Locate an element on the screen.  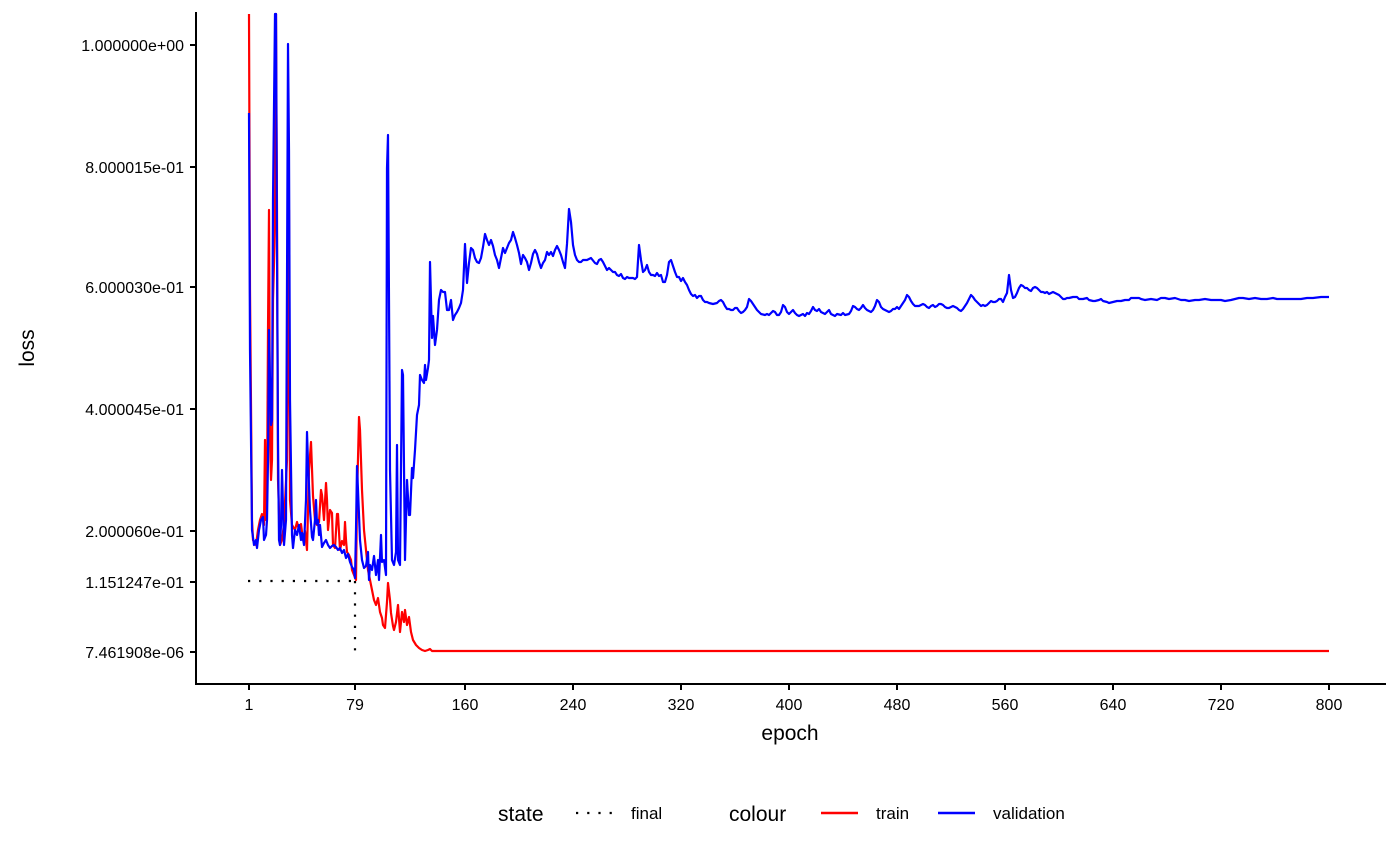
x-tick-label: 640 is located at coordinates (1113, 705).